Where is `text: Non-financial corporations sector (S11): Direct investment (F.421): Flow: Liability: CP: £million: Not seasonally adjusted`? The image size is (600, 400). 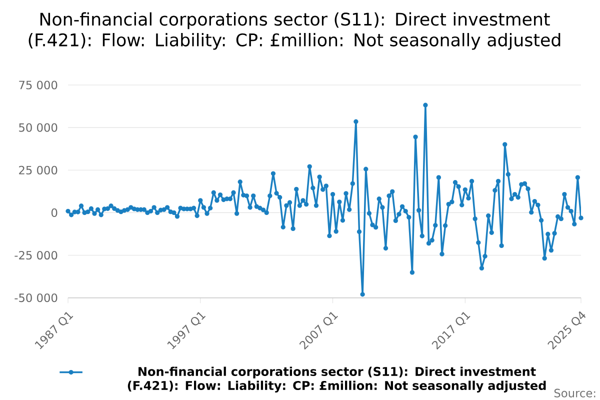
text: Non-financial corporations sector (S11): Direct investment (F.421): Flow: Liability: CP: £million: Not seasonally adjusted is located at coordinates (337, 379).